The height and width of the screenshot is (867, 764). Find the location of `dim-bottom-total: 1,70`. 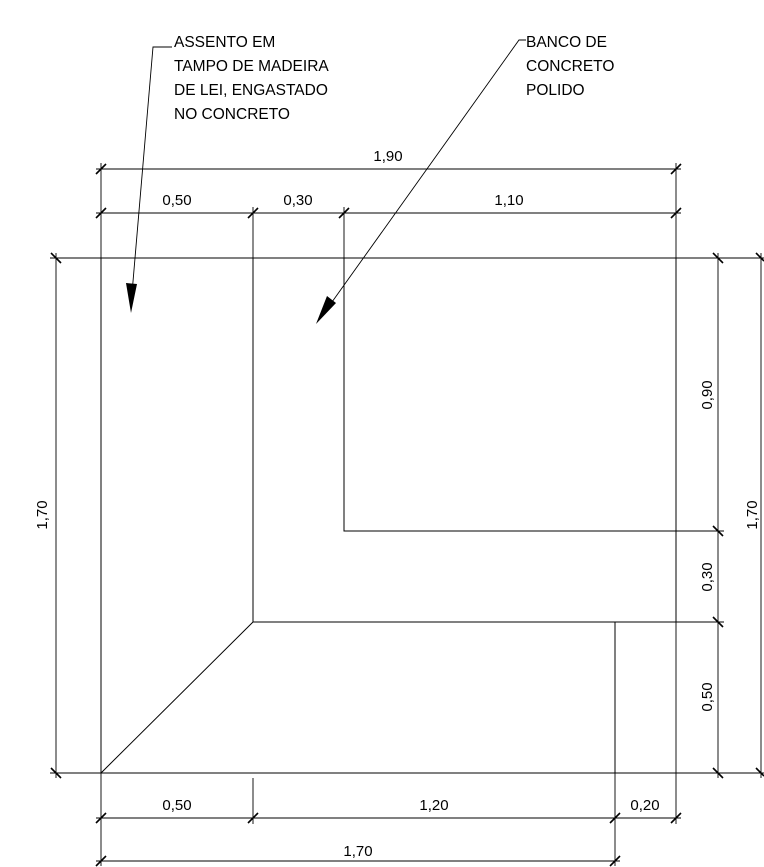

dim-bottom-total: 1,70 is located at coordinates (357, 851).